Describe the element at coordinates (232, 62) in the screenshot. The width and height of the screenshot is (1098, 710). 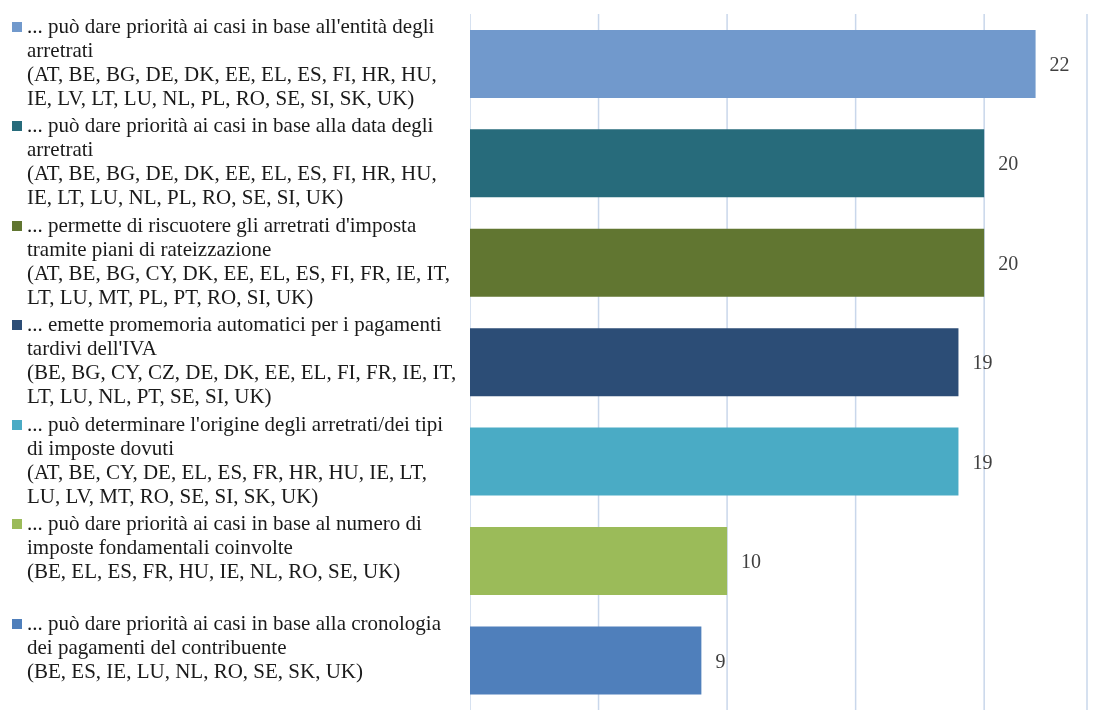
I see `legend-label: ... può dare priorità ai casi in base all'entità degli arretrati (AT, BE, BG, DE, DK, EE, EL, ES, FI, HR, HU, IE, LV, LT, LU, NL, PL, RO, SE, SI, SK, UK)` at that location.